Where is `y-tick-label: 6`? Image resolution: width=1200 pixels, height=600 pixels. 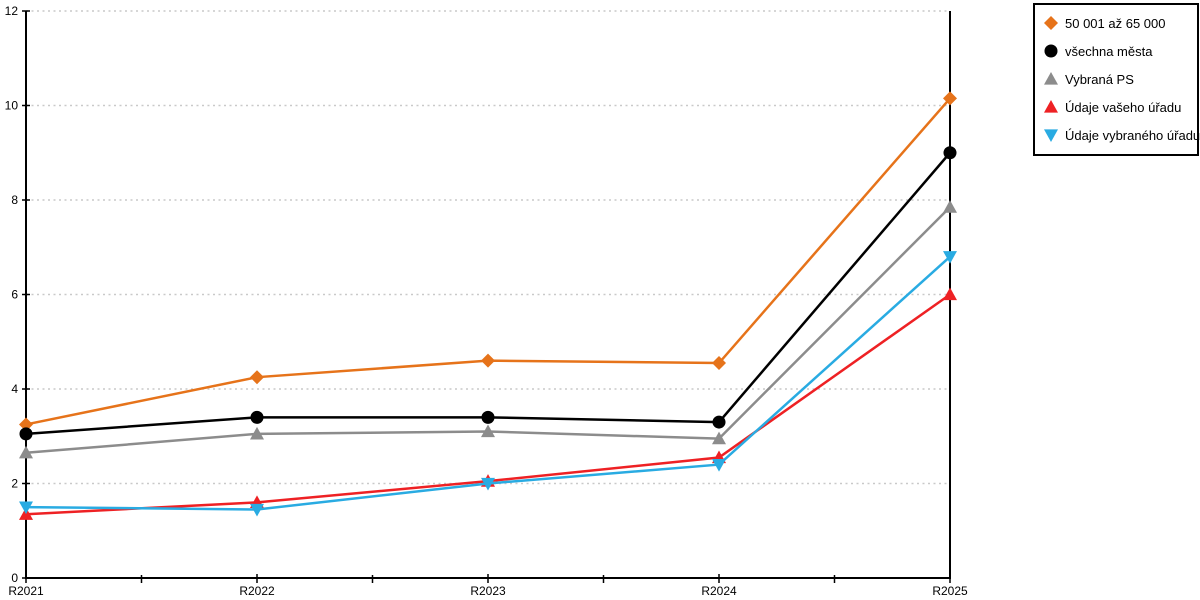
y-tick-label: 6 is located at coordinates (14, 295).